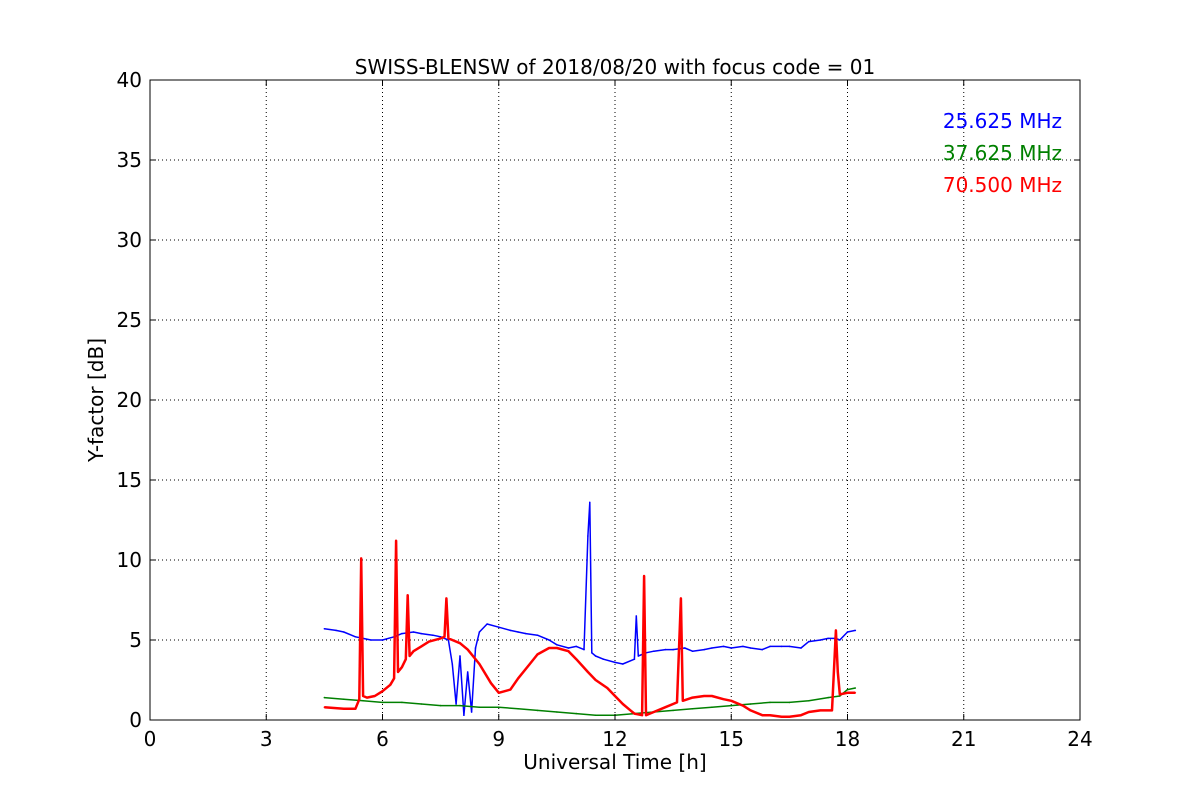 This screenshot has height=800, width=1200. What do you see at coordinates (1002, 153) in the screenshot?
I see `legend: 25.625 MHz 37.625 MHz 70.500 MHz` at bounding box center [1002, 153].